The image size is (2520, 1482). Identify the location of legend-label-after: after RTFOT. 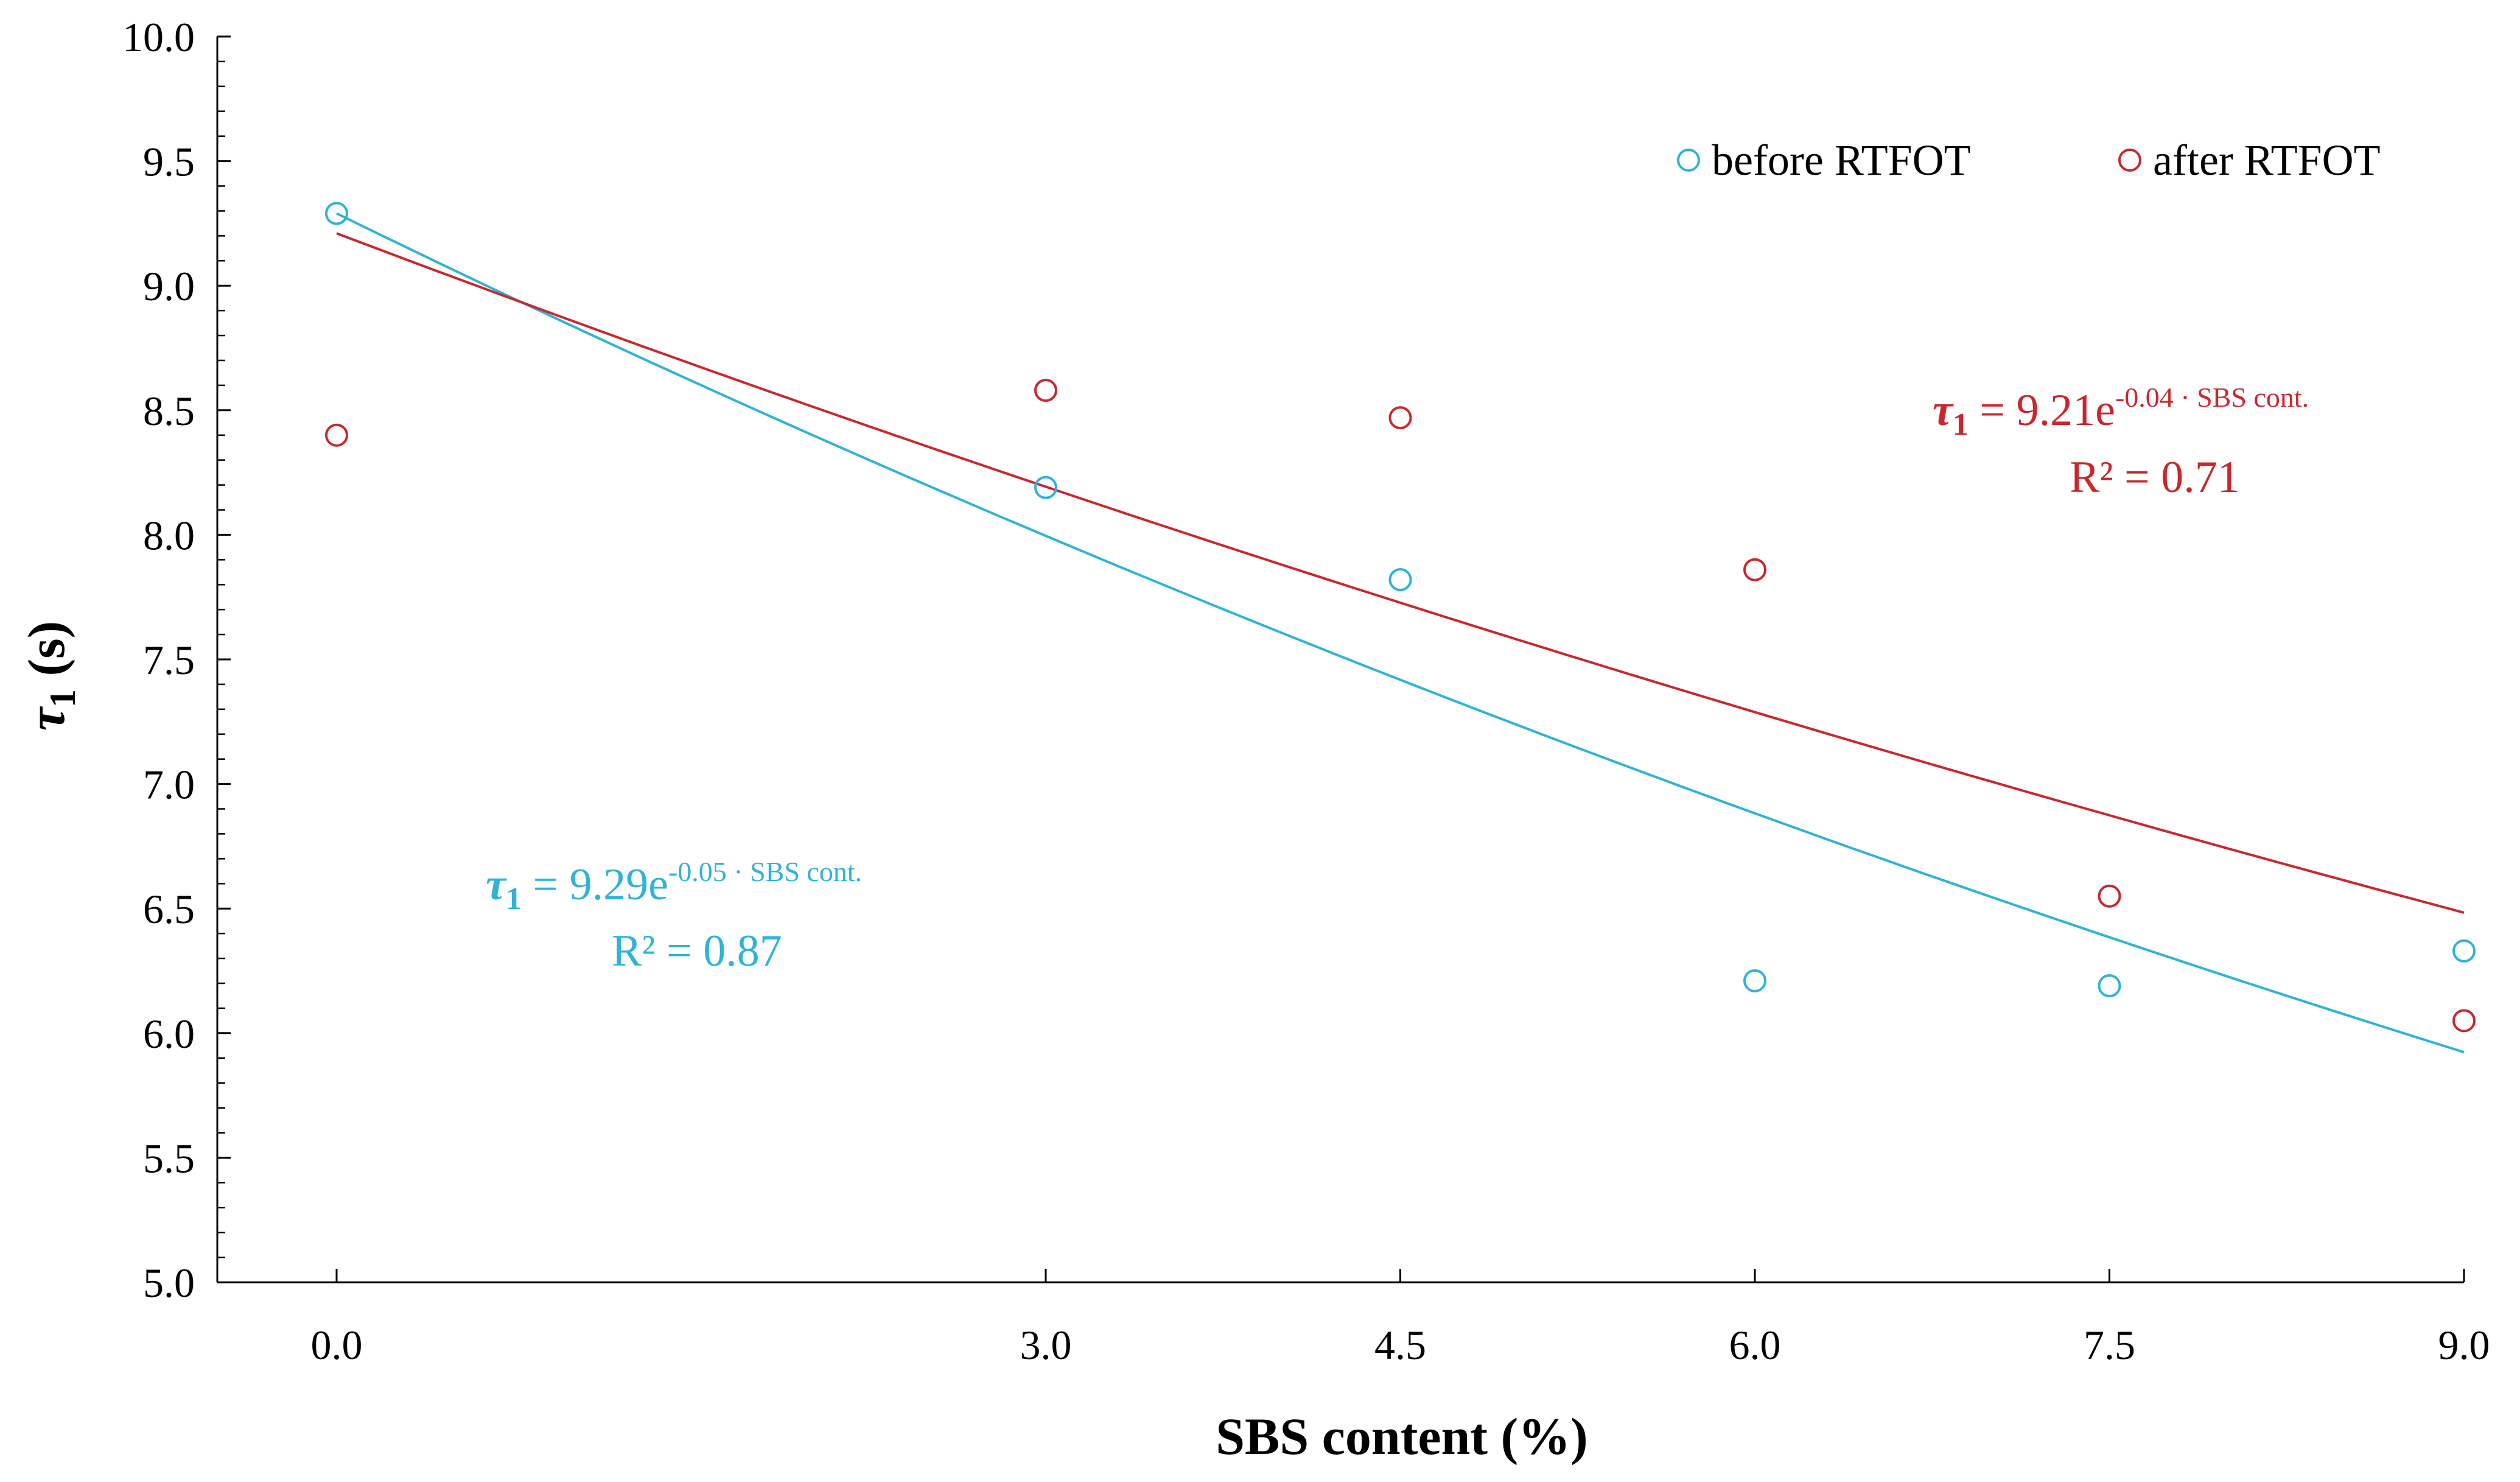
(2267, 160).